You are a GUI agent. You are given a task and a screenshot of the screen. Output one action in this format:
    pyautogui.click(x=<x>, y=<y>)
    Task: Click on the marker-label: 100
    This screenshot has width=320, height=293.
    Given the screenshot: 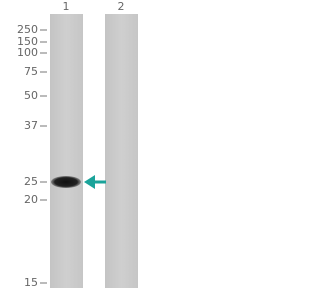 What is the action you would take?
    pyautogui.click(x=27, y=52)
    